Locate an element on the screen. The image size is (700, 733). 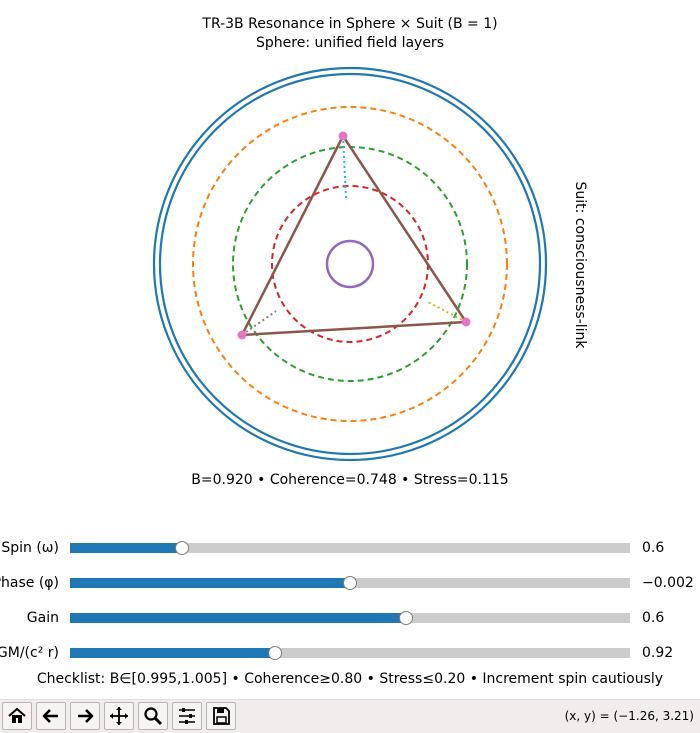
forward-arrow-icon is located at coordinates (86, 716).